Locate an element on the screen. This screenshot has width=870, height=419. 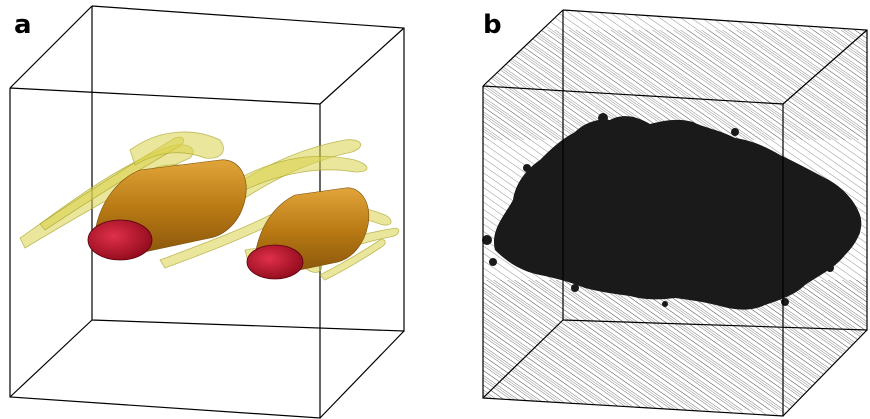
panel-label-b: b is located at coordinates (492, 25).